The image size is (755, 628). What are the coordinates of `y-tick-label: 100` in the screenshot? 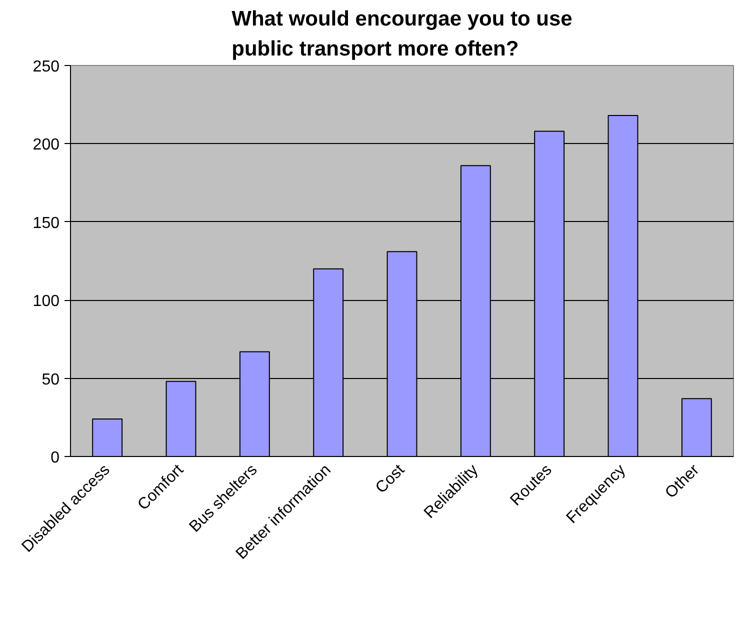 It's located at (46, 301).